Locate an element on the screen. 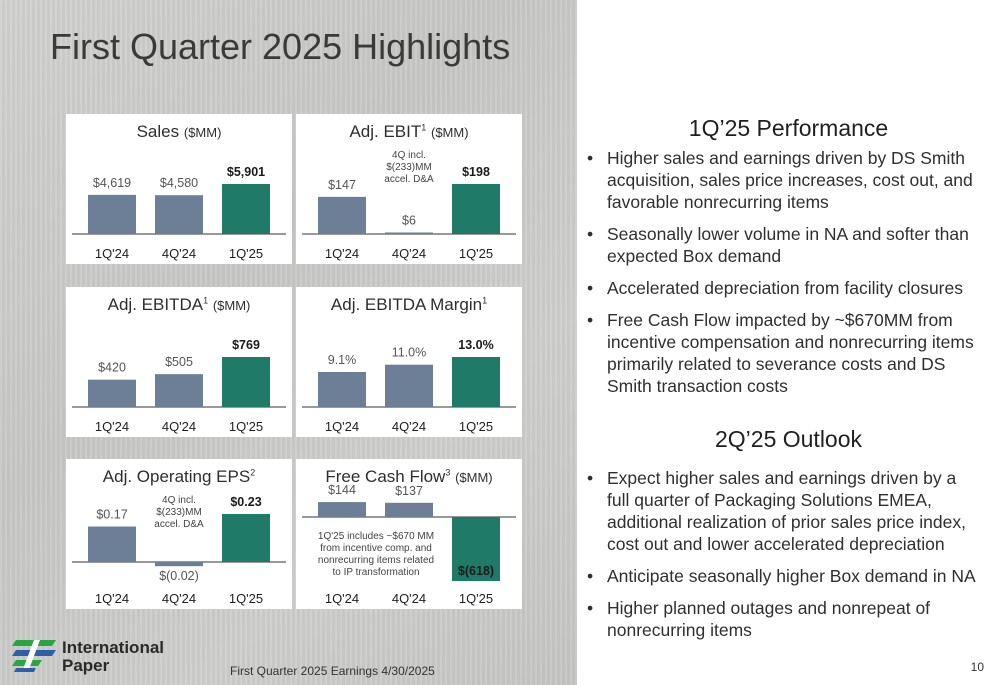 The height and width of the screenshot is (685, 1000). panel-title: Adj. Operating EPS2 is located at coordinates (179, 477).